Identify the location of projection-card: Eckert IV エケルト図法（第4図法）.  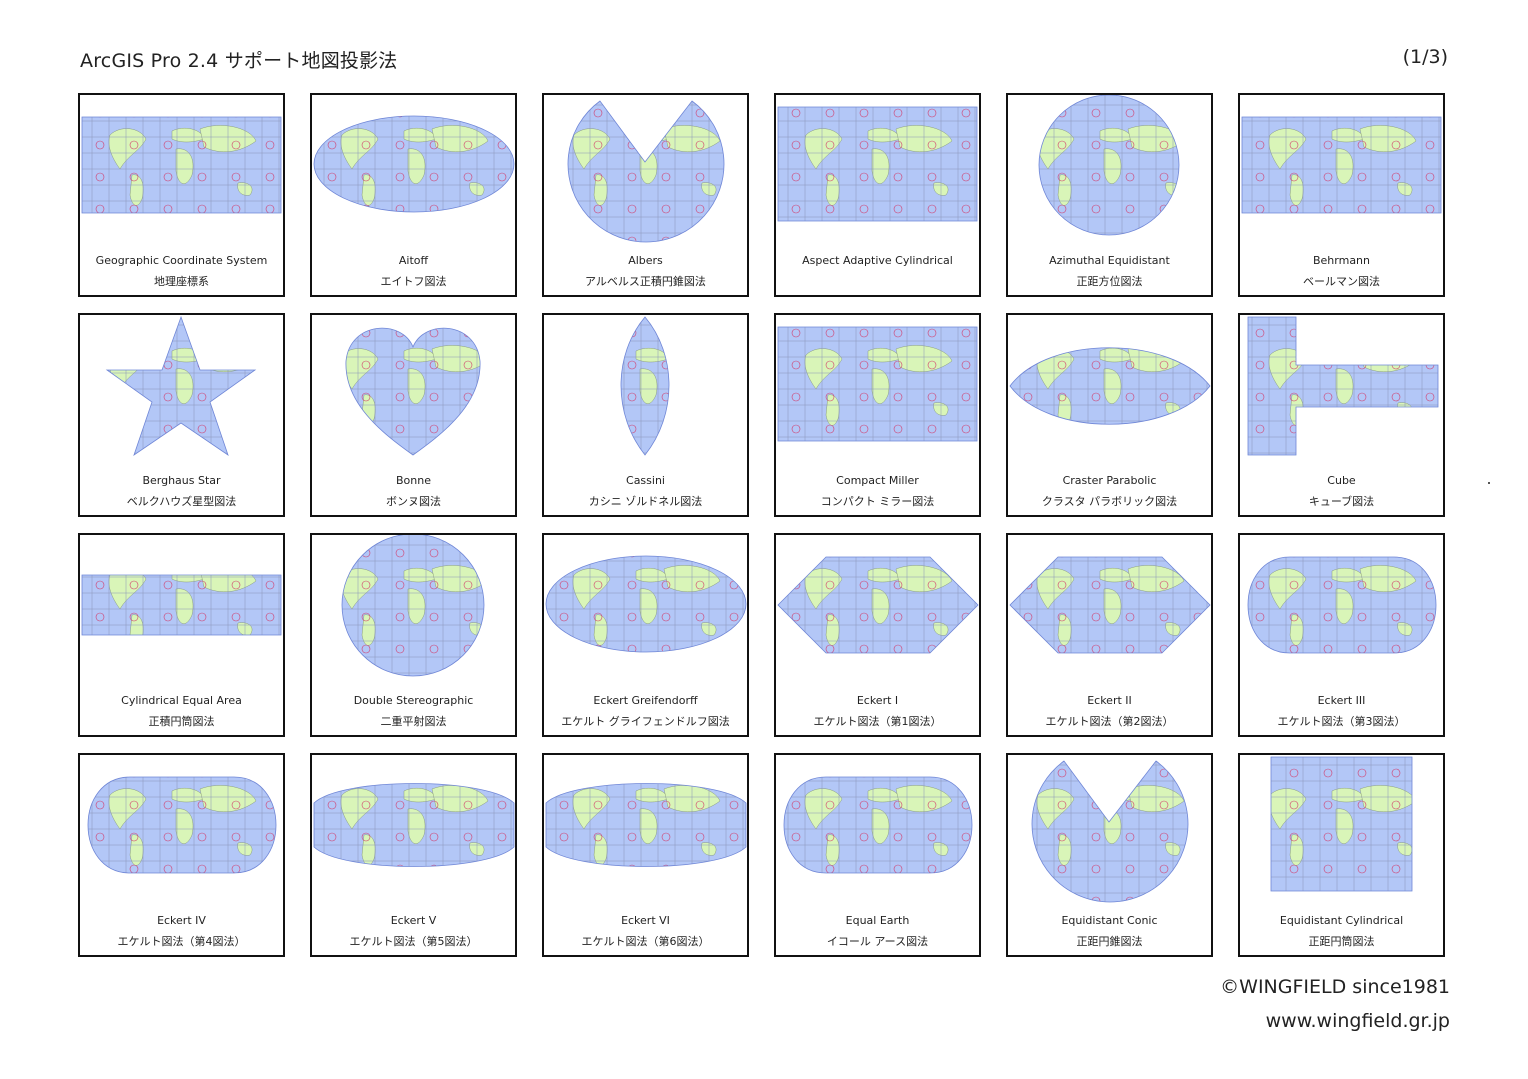
(181, 855).